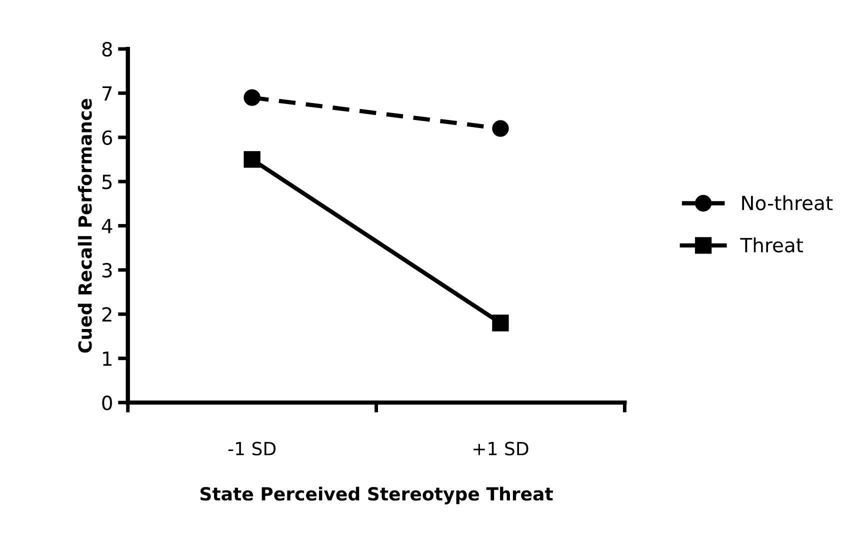 Image resolution: width=864 pixels, height=544 pixels. I want to click on y-tick-label: 2, so click(107, 314).